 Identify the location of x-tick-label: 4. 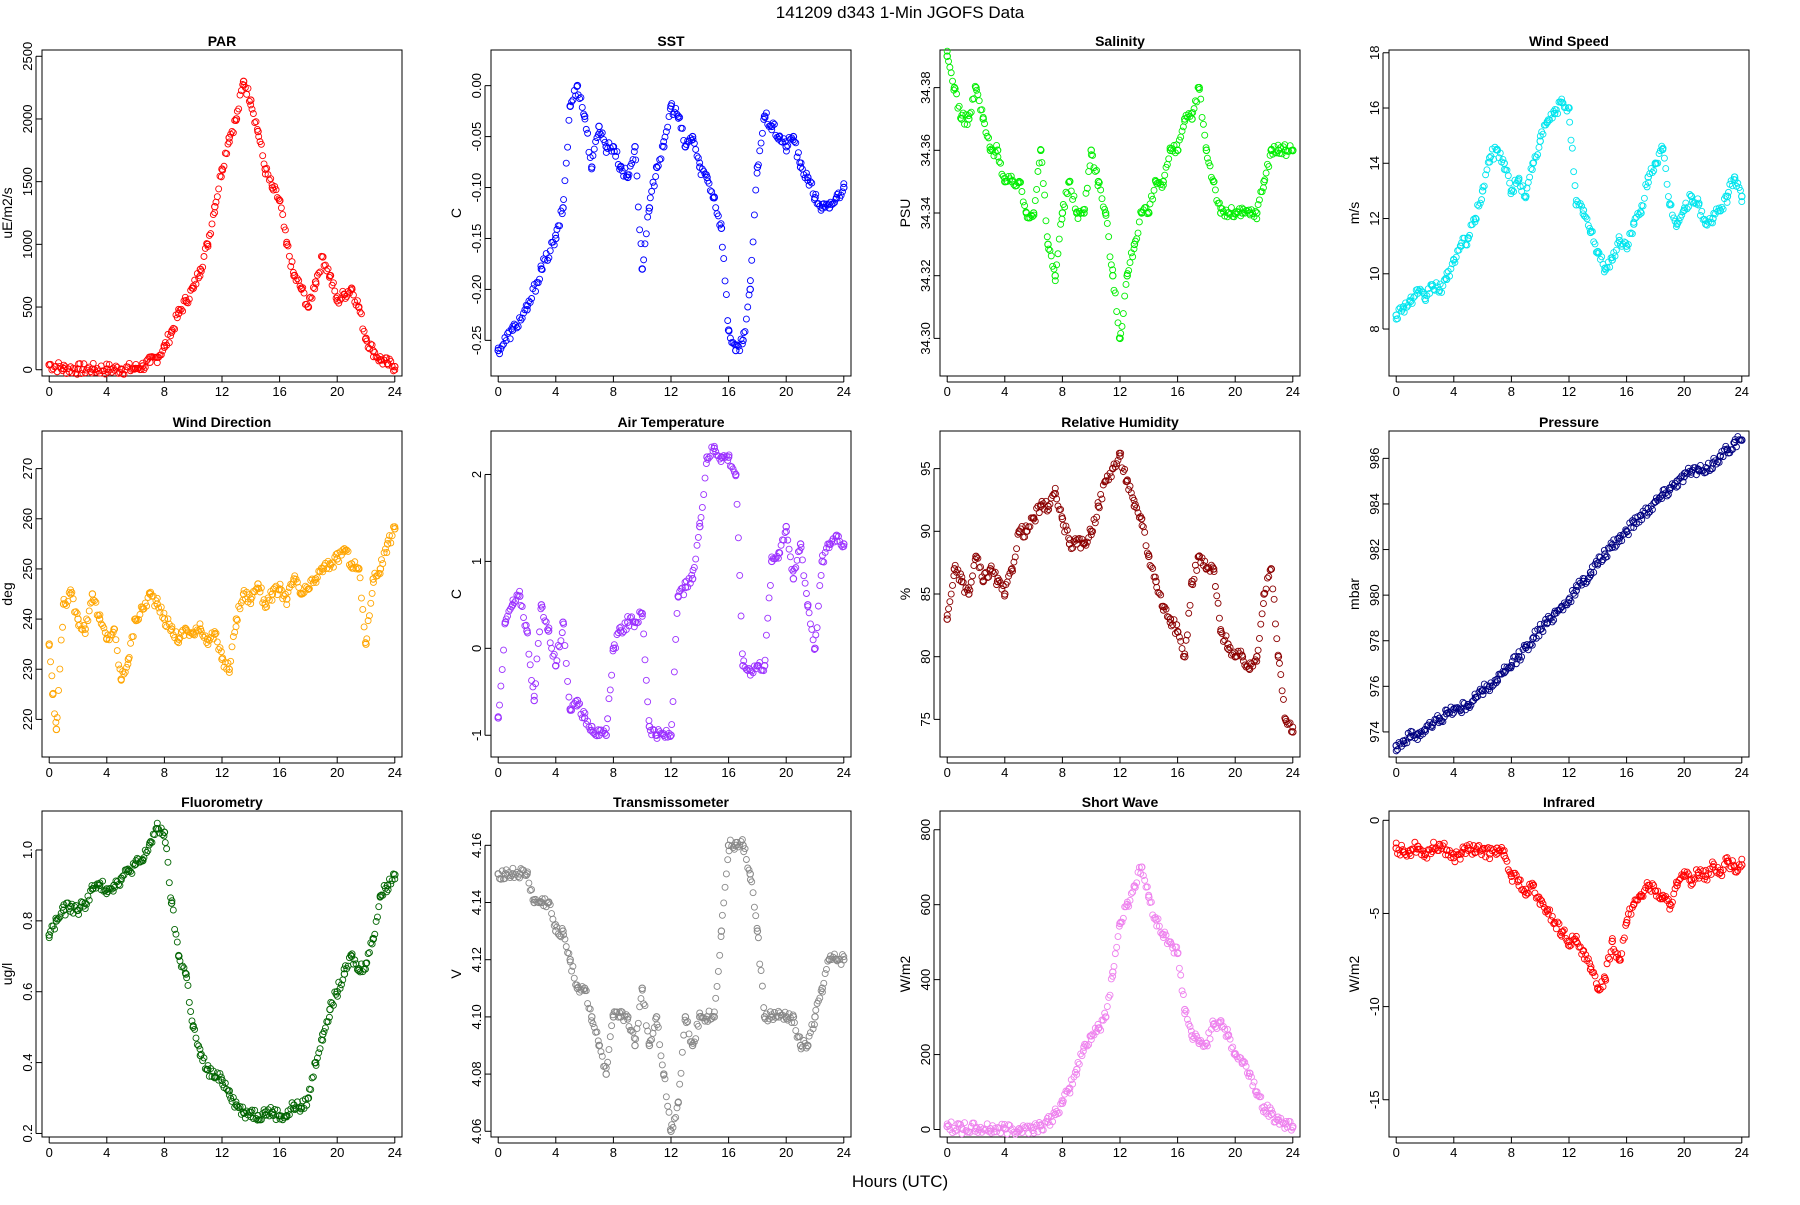
(555, 1152).